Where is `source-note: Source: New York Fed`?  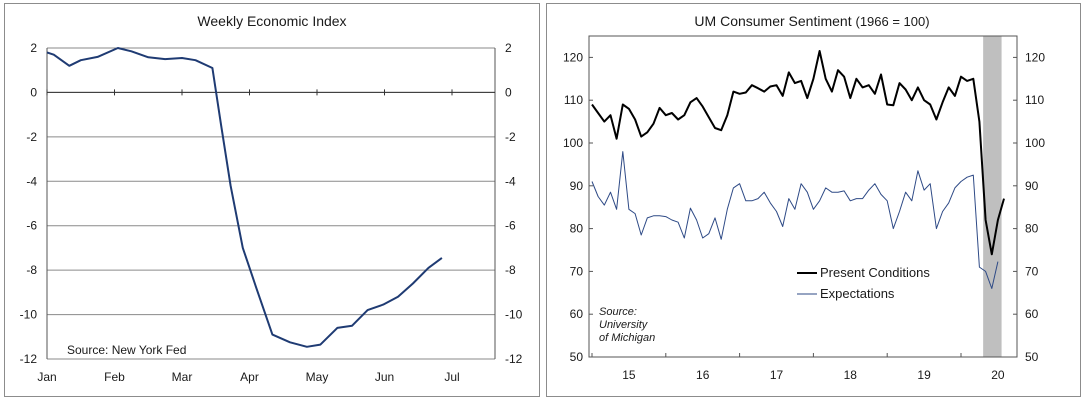
source-note: Source: New York Fed is located at coordinates (126, 350).